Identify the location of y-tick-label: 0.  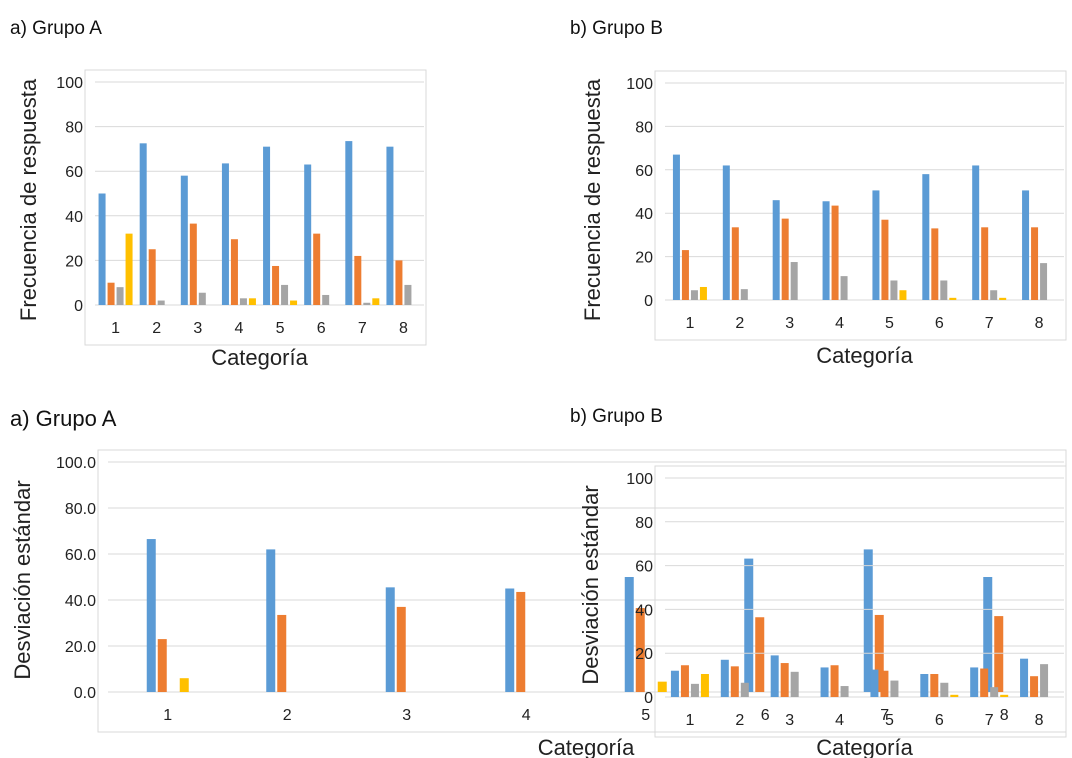
(648, 698).